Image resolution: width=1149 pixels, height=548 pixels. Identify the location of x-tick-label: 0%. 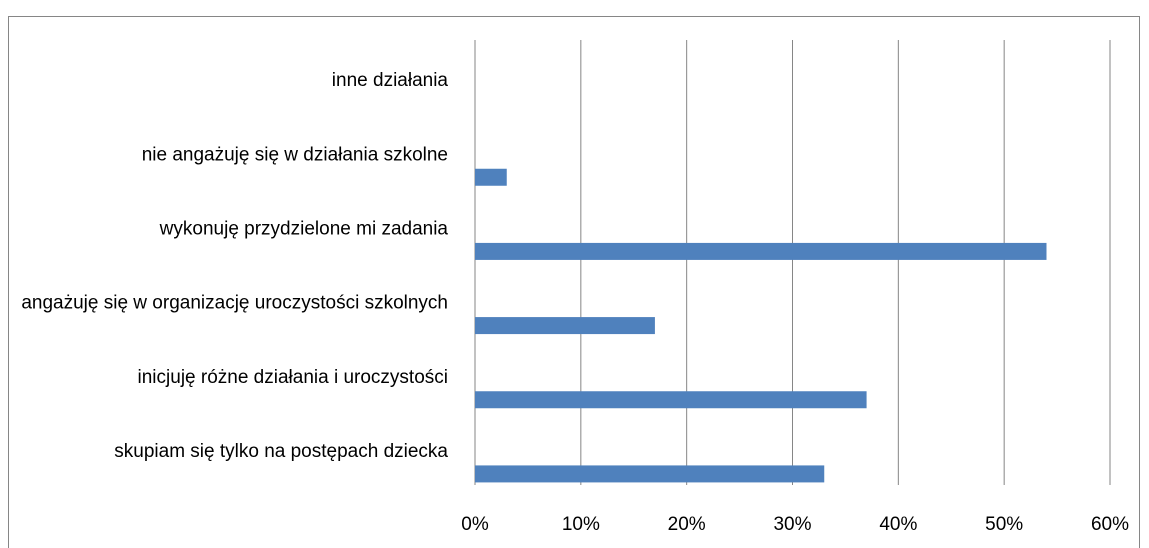
(475, 524).